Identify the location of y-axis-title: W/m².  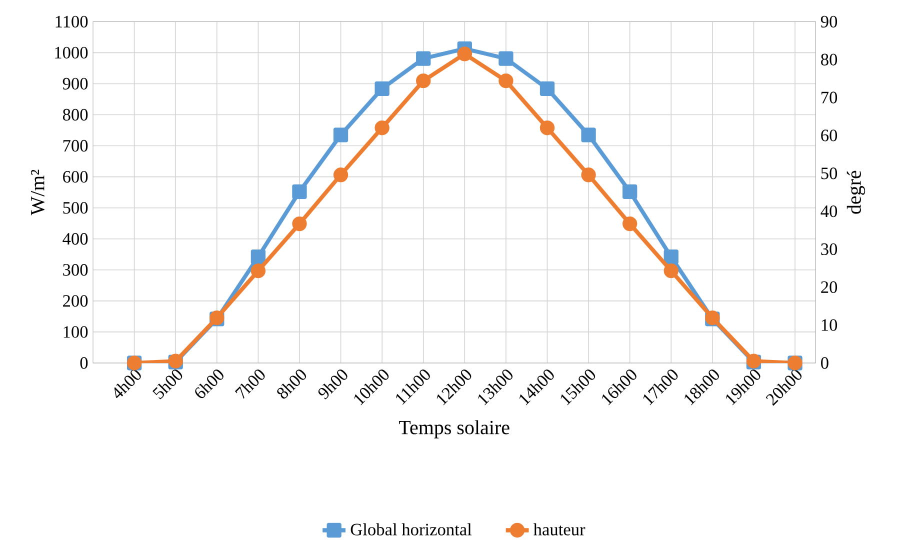
(37, 193).